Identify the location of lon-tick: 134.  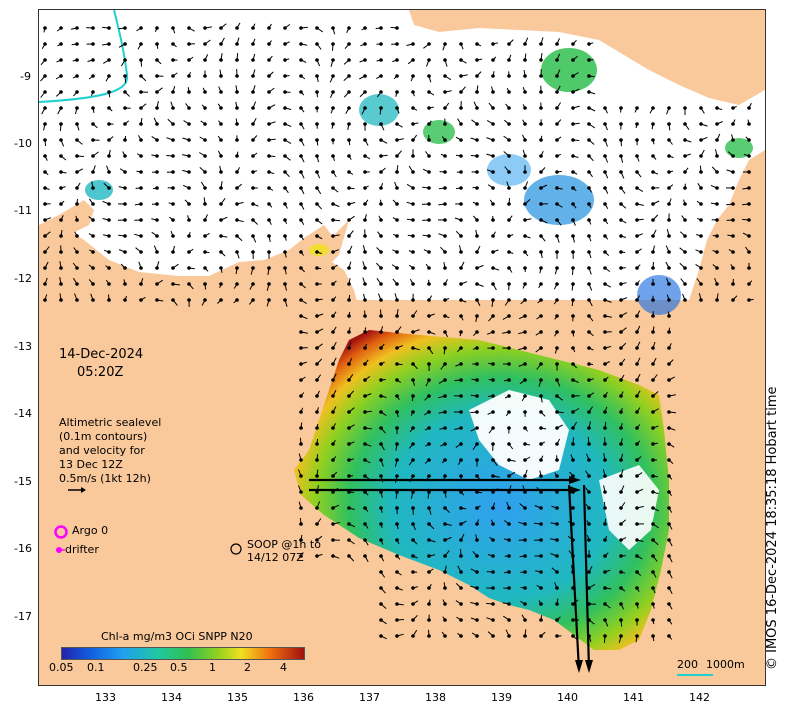
(171, 697).